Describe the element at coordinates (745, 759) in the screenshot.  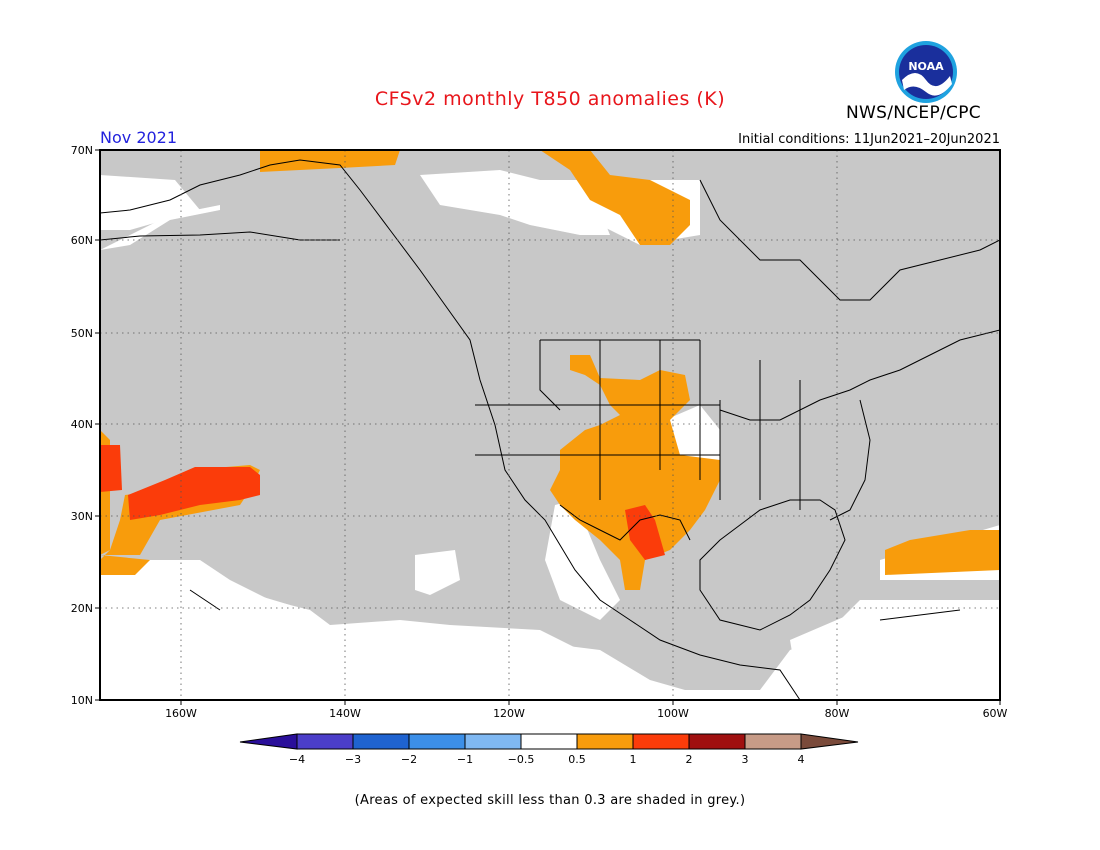
I see `colorbar-label: 3` at that location.